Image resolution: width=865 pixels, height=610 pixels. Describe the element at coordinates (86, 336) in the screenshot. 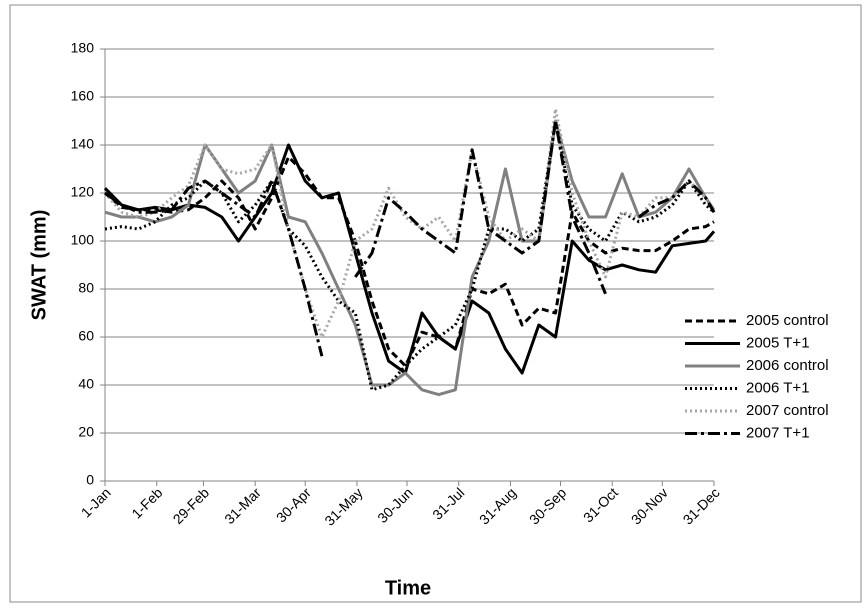

I see `y-tick-label: 60` at that location.